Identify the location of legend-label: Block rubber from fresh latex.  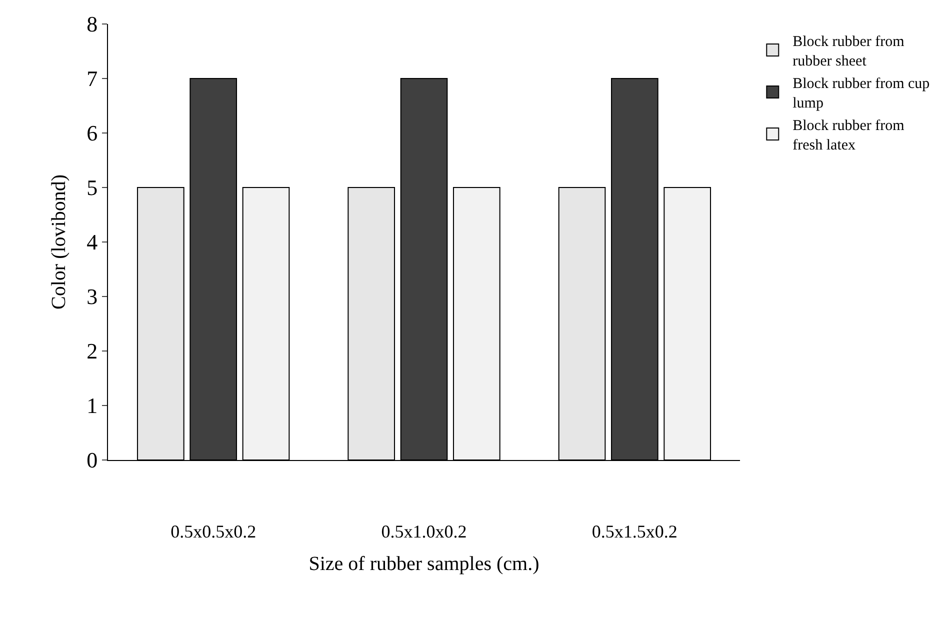
(848, 136).